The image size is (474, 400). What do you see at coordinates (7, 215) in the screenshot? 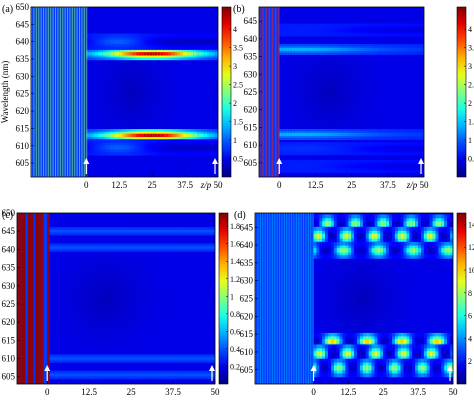
I see `panel-label: (c)` at bounding box center [7, 215].